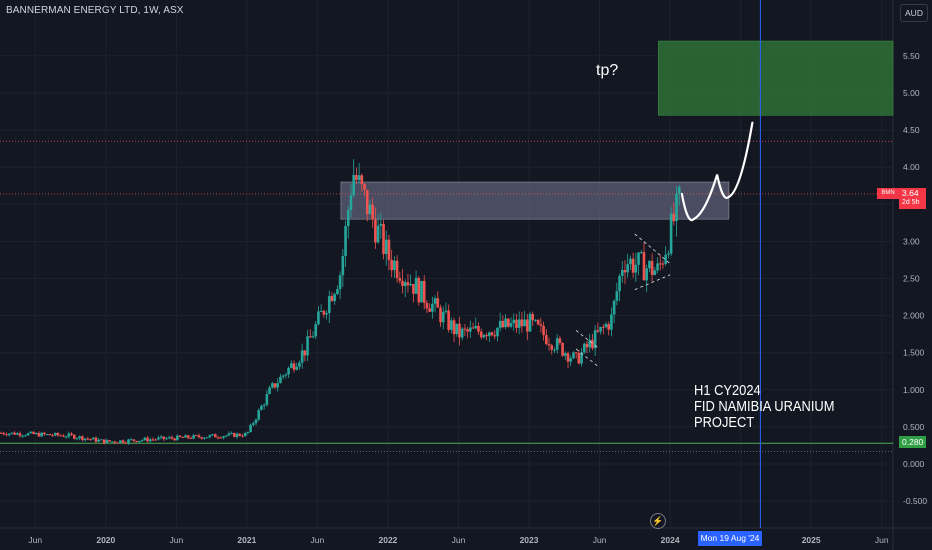 The image size is (932, 550). Describe the element at coordinates (910, 193) in the screenshot. I see `last-price-value: 3.64` at that location.